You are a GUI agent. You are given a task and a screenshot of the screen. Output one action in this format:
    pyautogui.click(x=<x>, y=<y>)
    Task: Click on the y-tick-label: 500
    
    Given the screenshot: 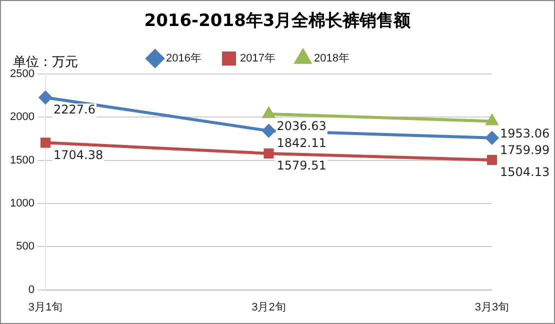 What is the action you would take?
    pyautogui.click(x=25, y=246)
    